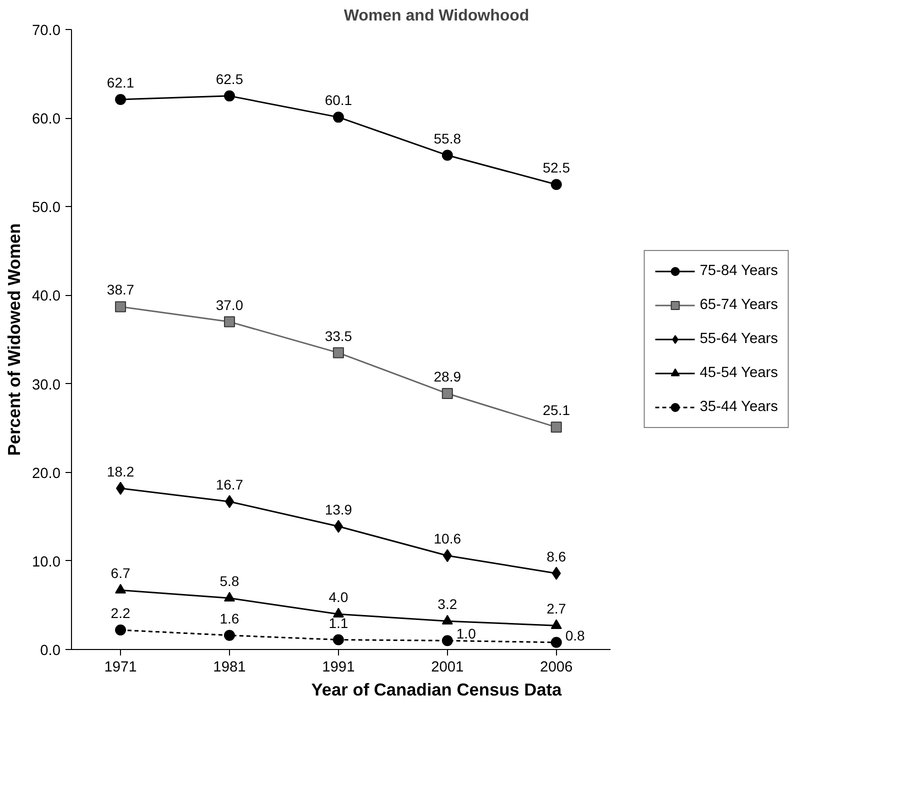 This screenshot has width=897, height=787. Describe the element at coordinates (46, 296) in the screenshot. I see `y-tick-label: 40.0` at that location.